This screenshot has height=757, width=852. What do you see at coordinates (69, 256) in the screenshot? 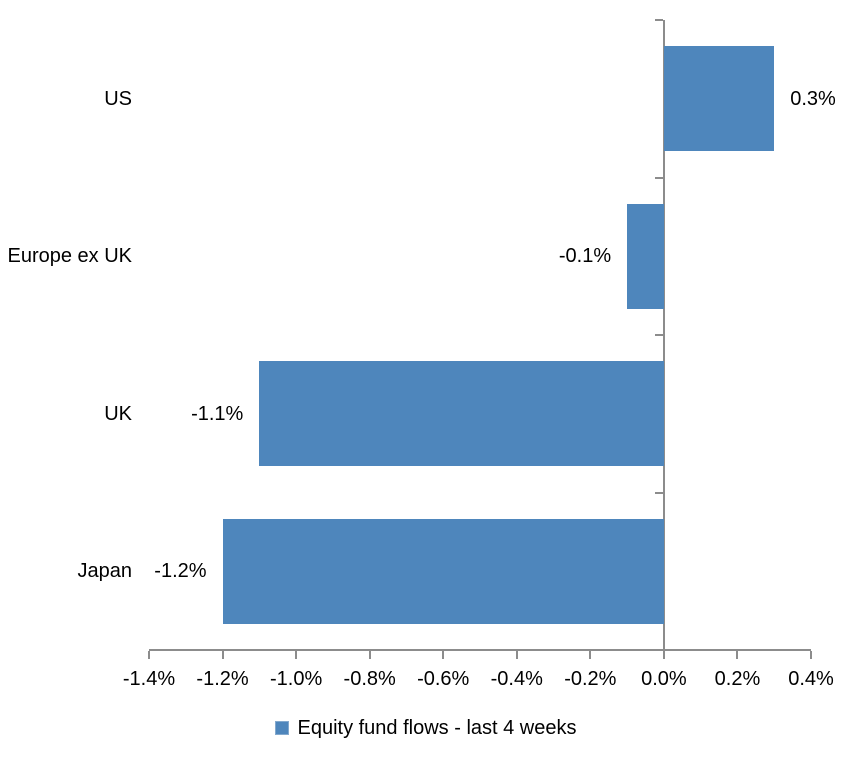
I see `category-label-europe-ex-uk: Europe ex UK` at bounding box center [69, 256].